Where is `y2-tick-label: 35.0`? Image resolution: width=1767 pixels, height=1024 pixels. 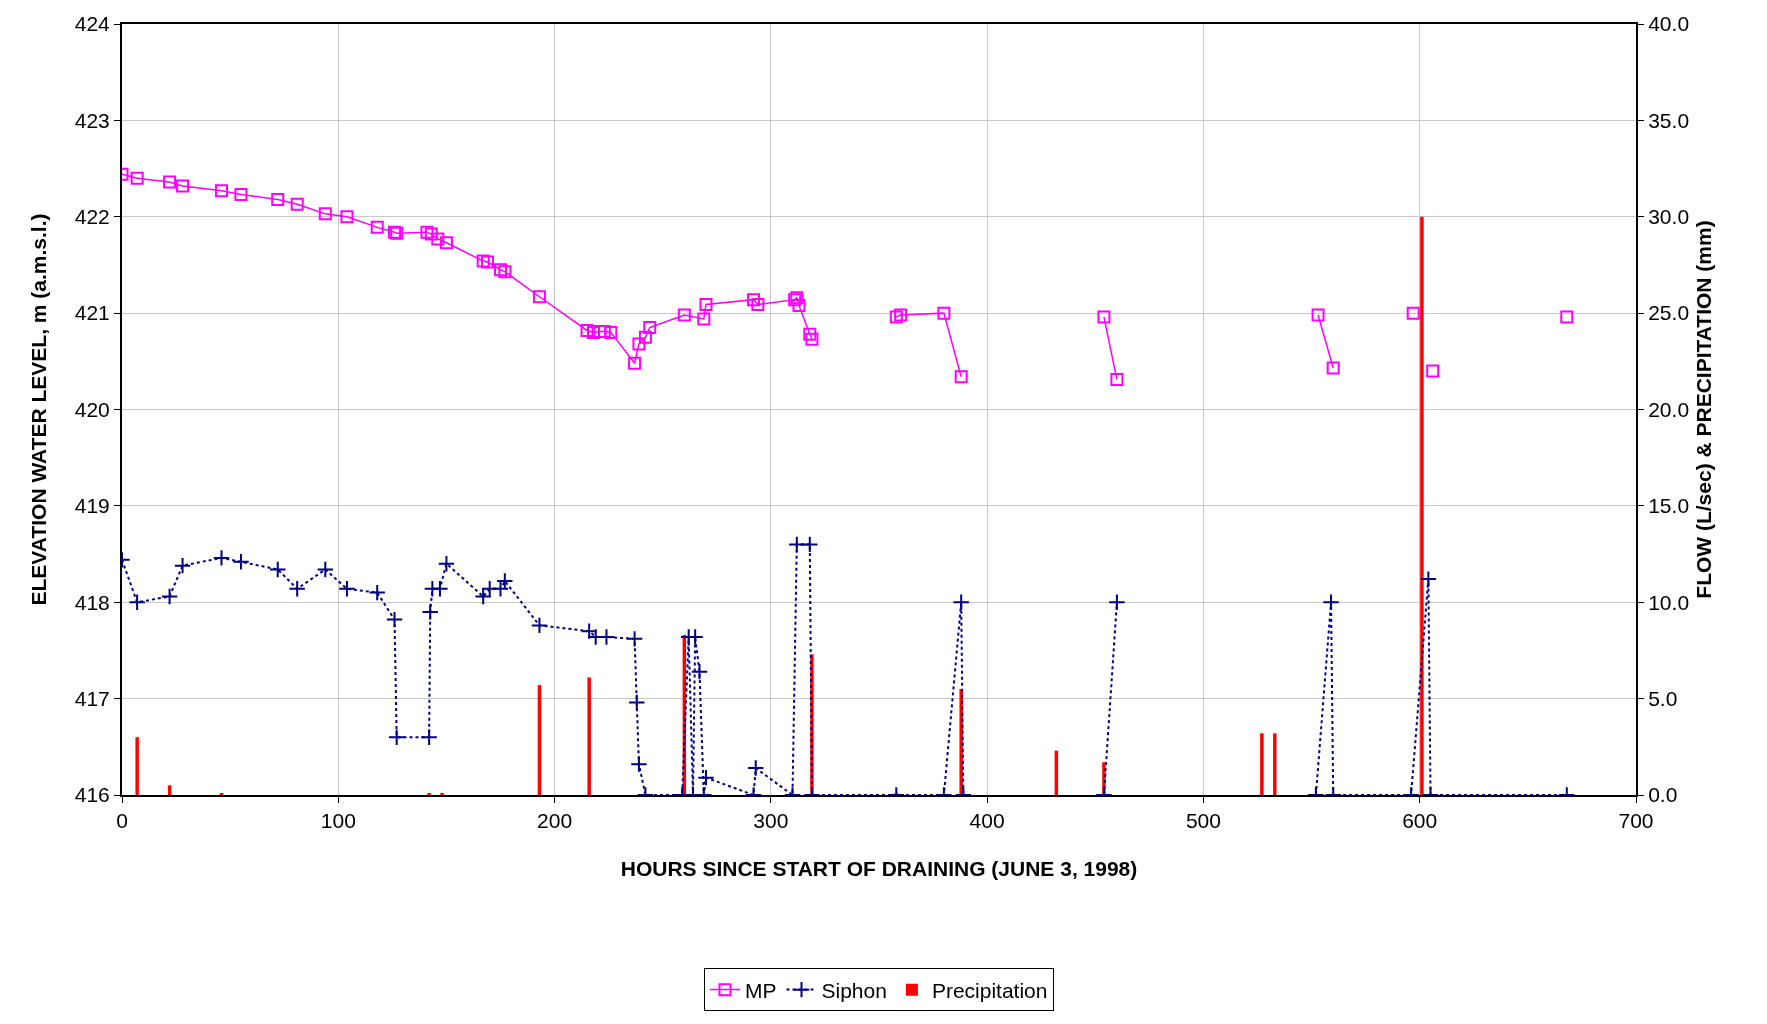 y2-tick-label: 35.0 is located at coordinates (1669, 120).